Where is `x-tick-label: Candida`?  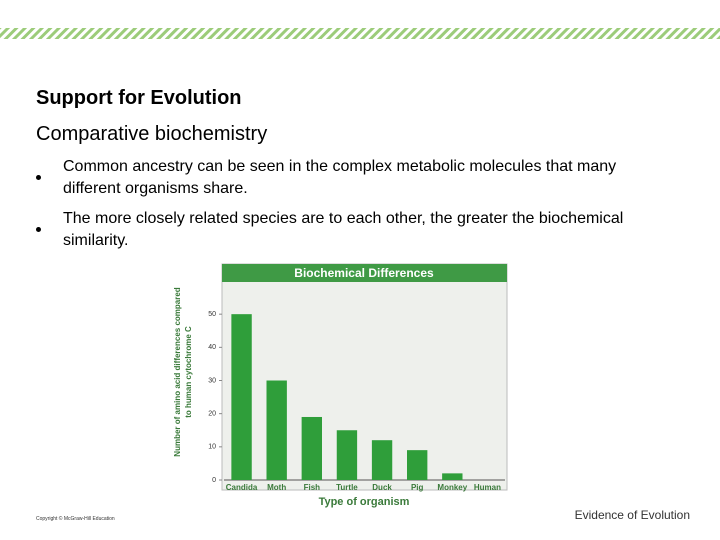 x-tick-label: Candida is located at coordinates (242, 487).